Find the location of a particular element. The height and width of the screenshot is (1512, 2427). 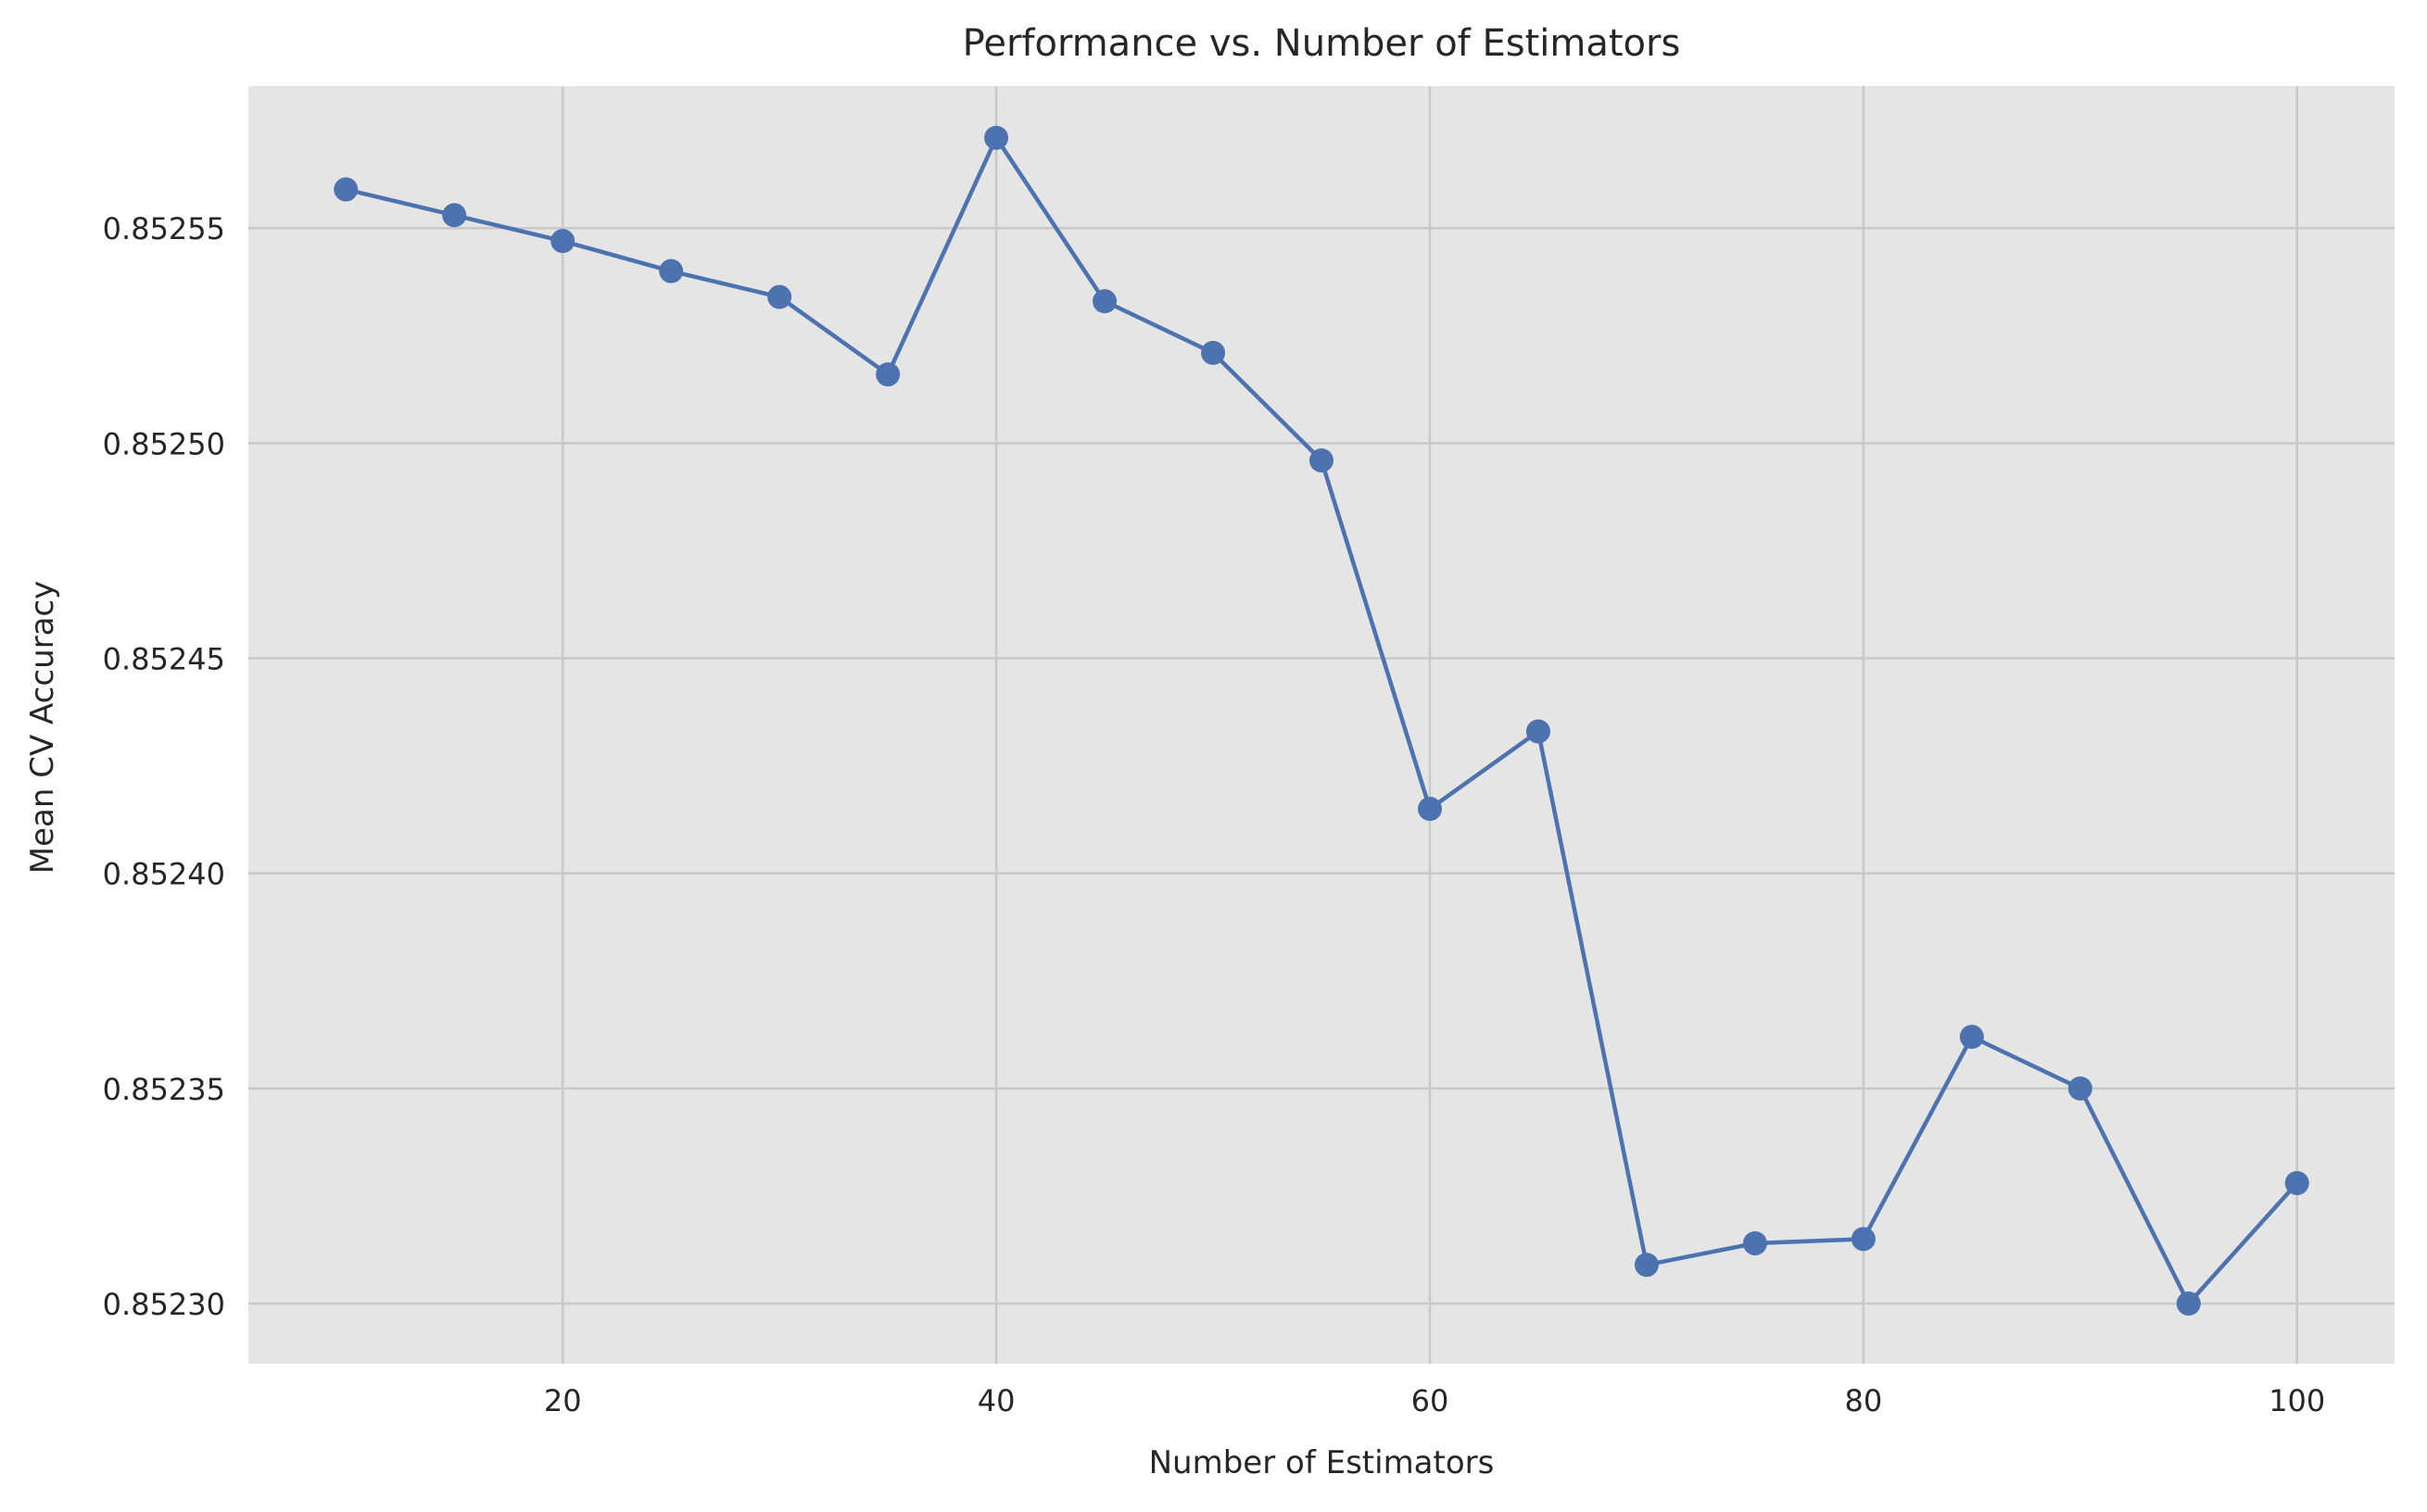

y-tick-label: 0.85230 is located at coordinates (164, 1304).